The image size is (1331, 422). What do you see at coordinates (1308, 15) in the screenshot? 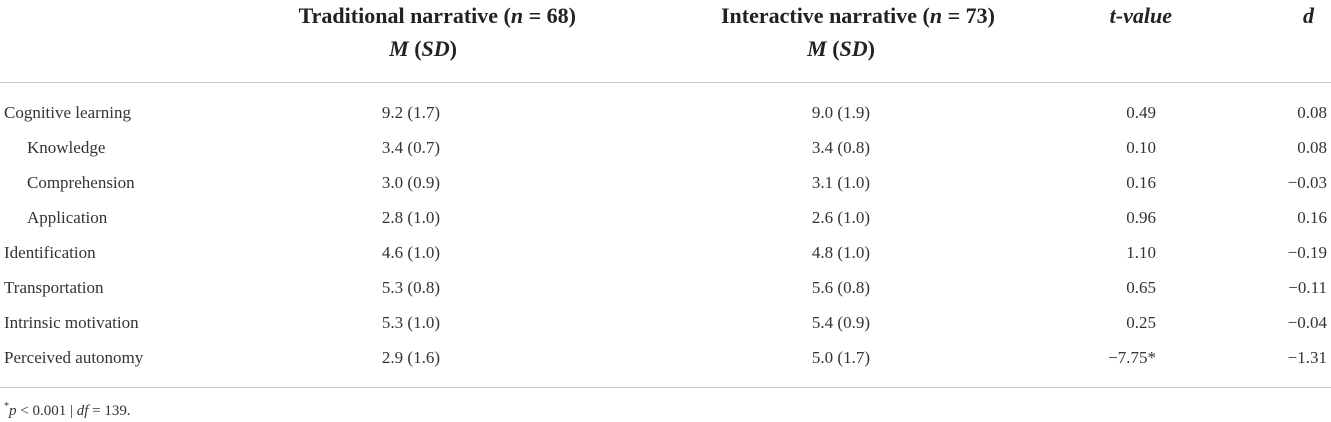
I see `header-d: d` at bounding box center [1308, 15].